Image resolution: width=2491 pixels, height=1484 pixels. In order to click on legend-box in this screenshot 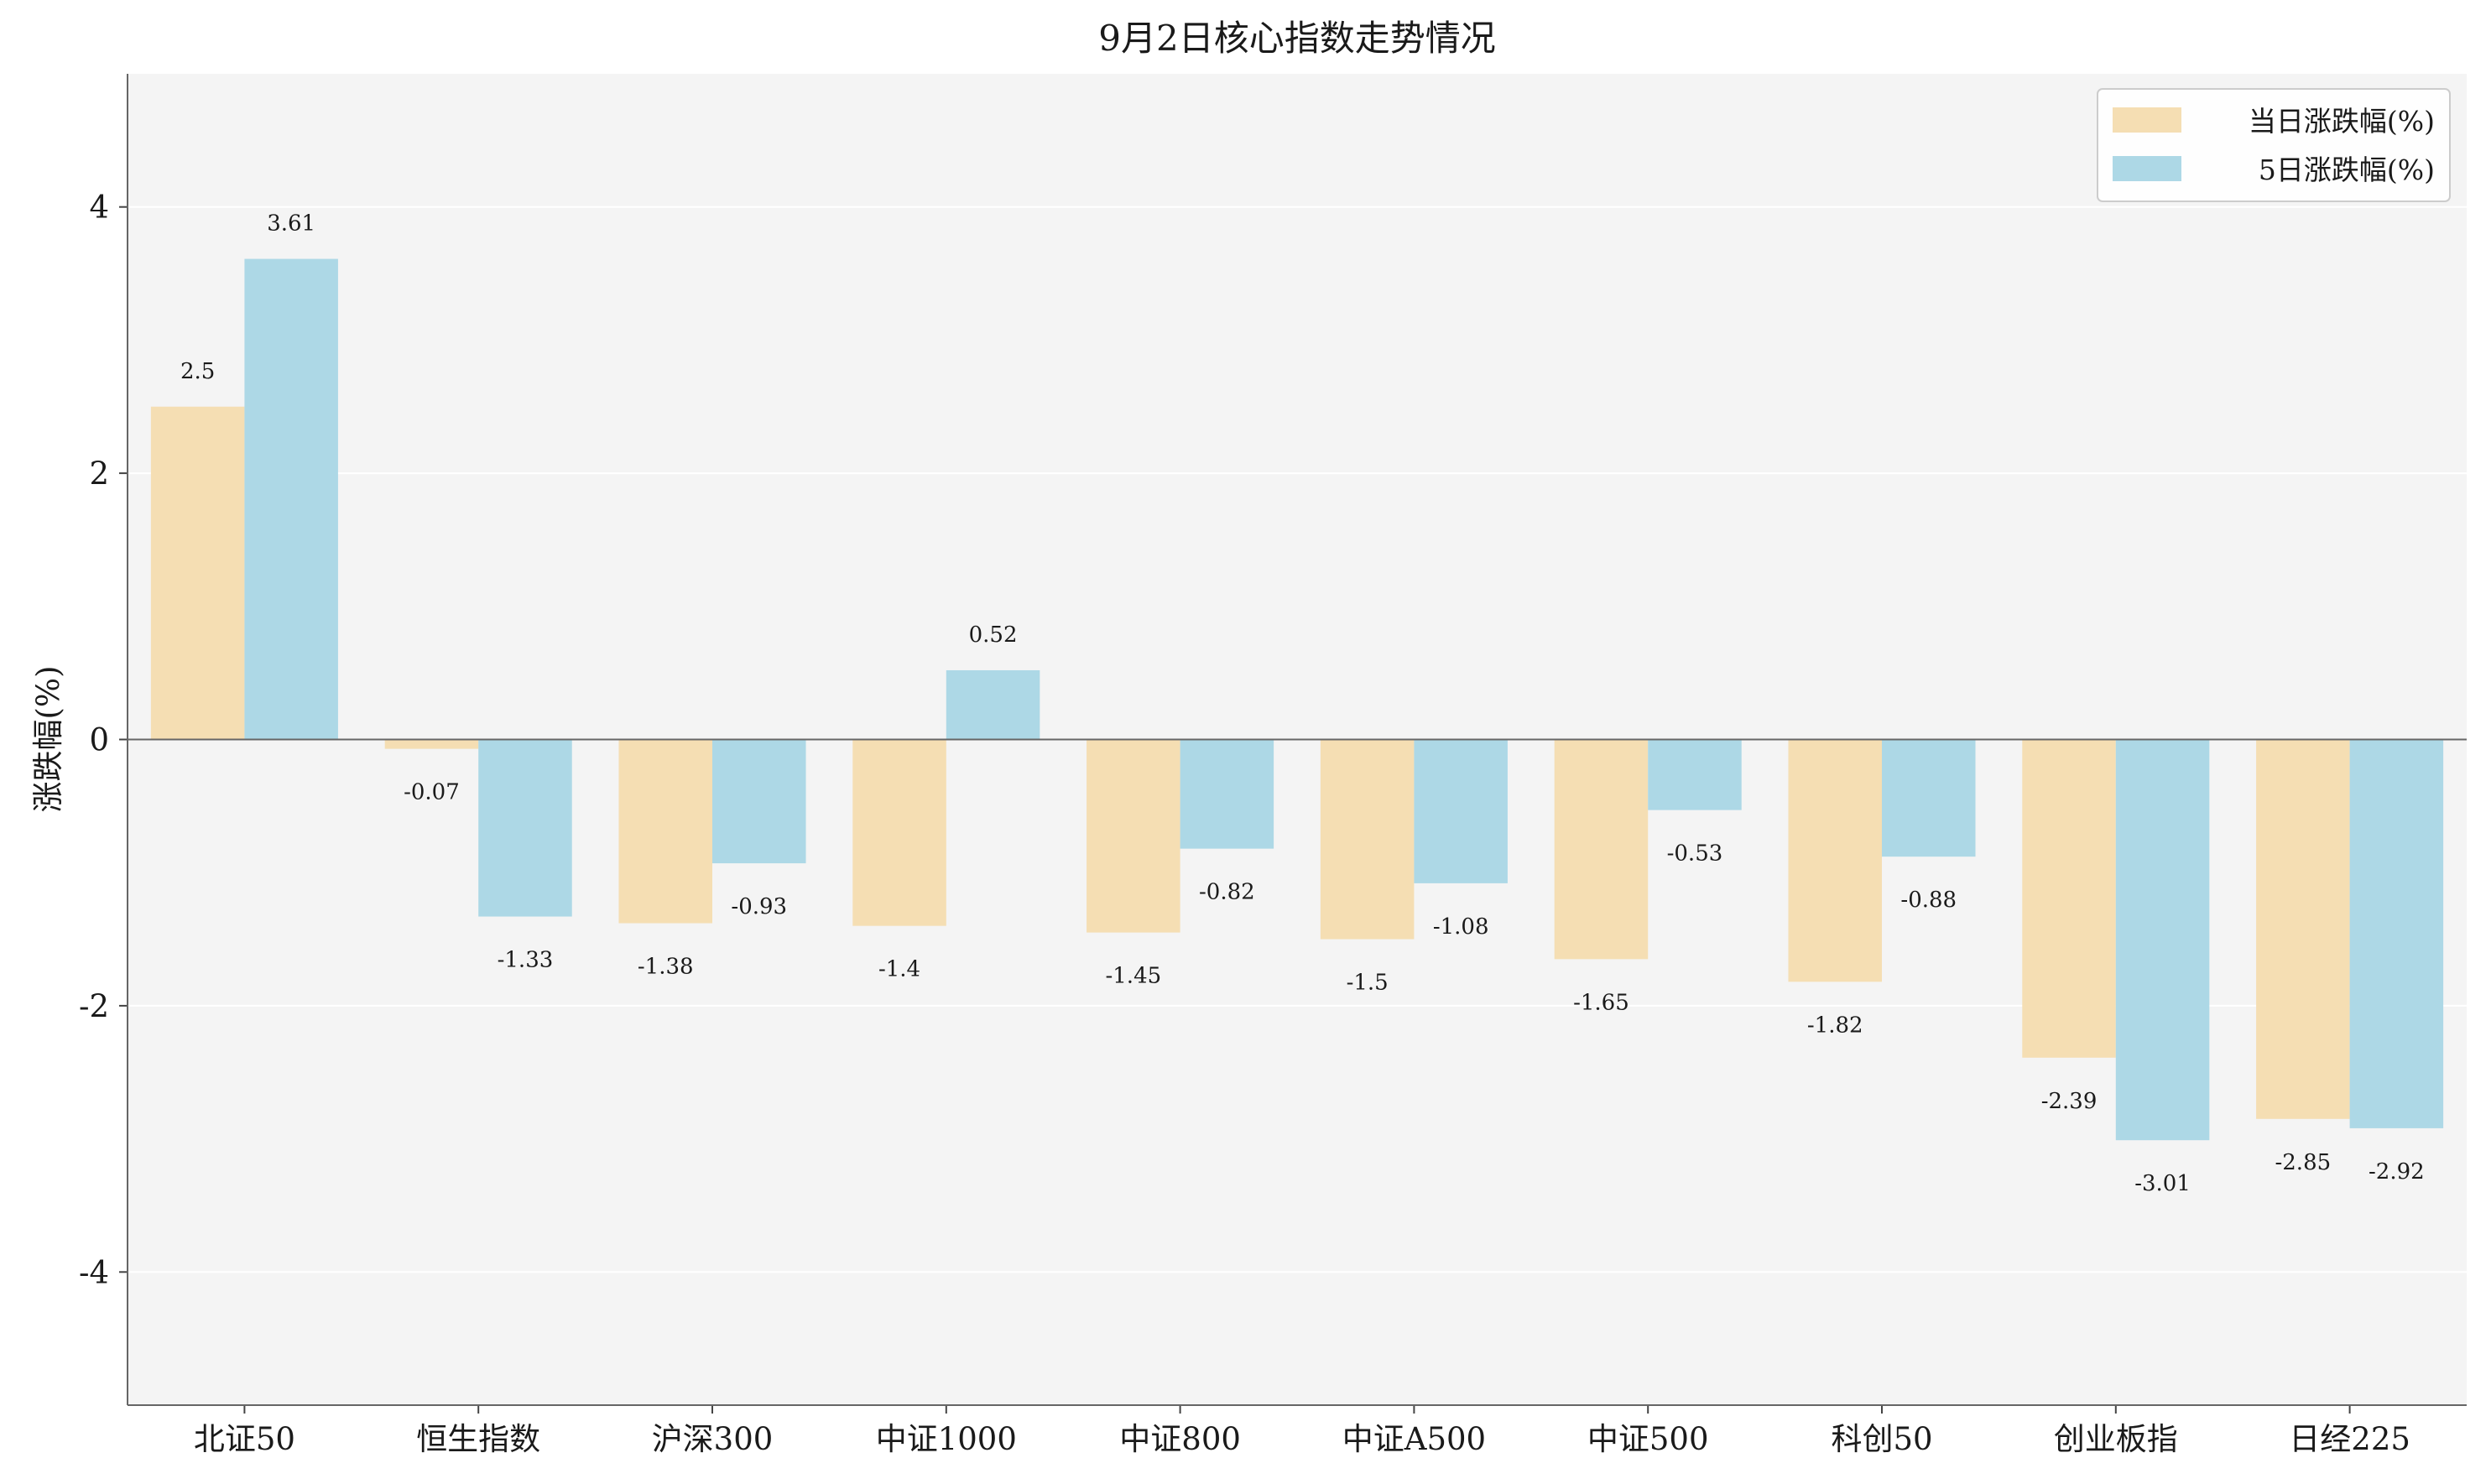, I will do `click(2274, 145)`.